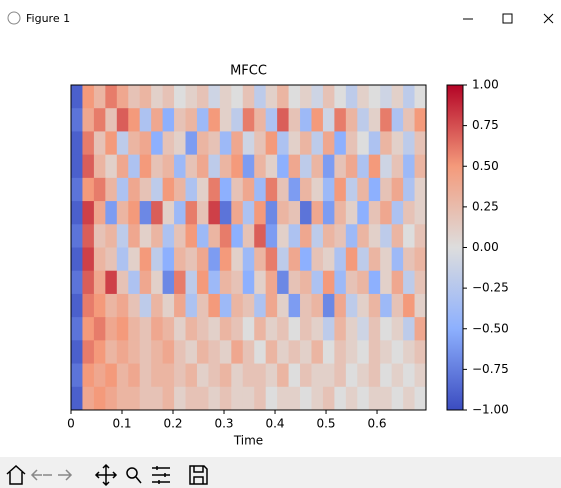 Image resolution: width=561 pixels, height=488 pixels. I want to click on pan-button, so click(106, 475).